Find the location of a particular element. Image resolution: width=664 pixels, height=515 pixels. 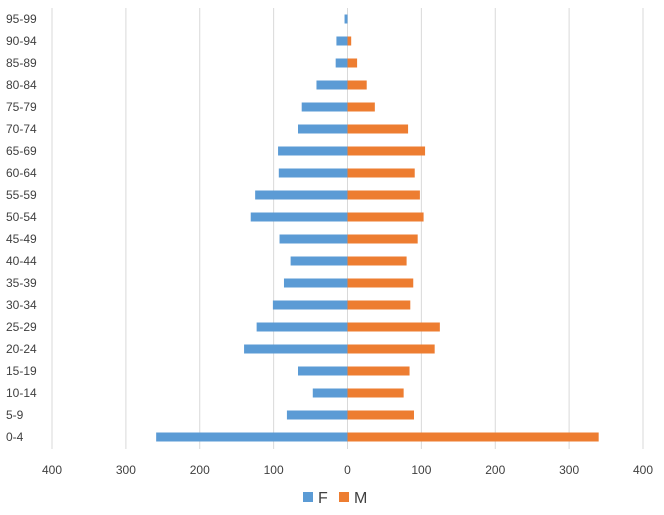

y-tick-label: 15-19 is located at coordinates (21, 371).